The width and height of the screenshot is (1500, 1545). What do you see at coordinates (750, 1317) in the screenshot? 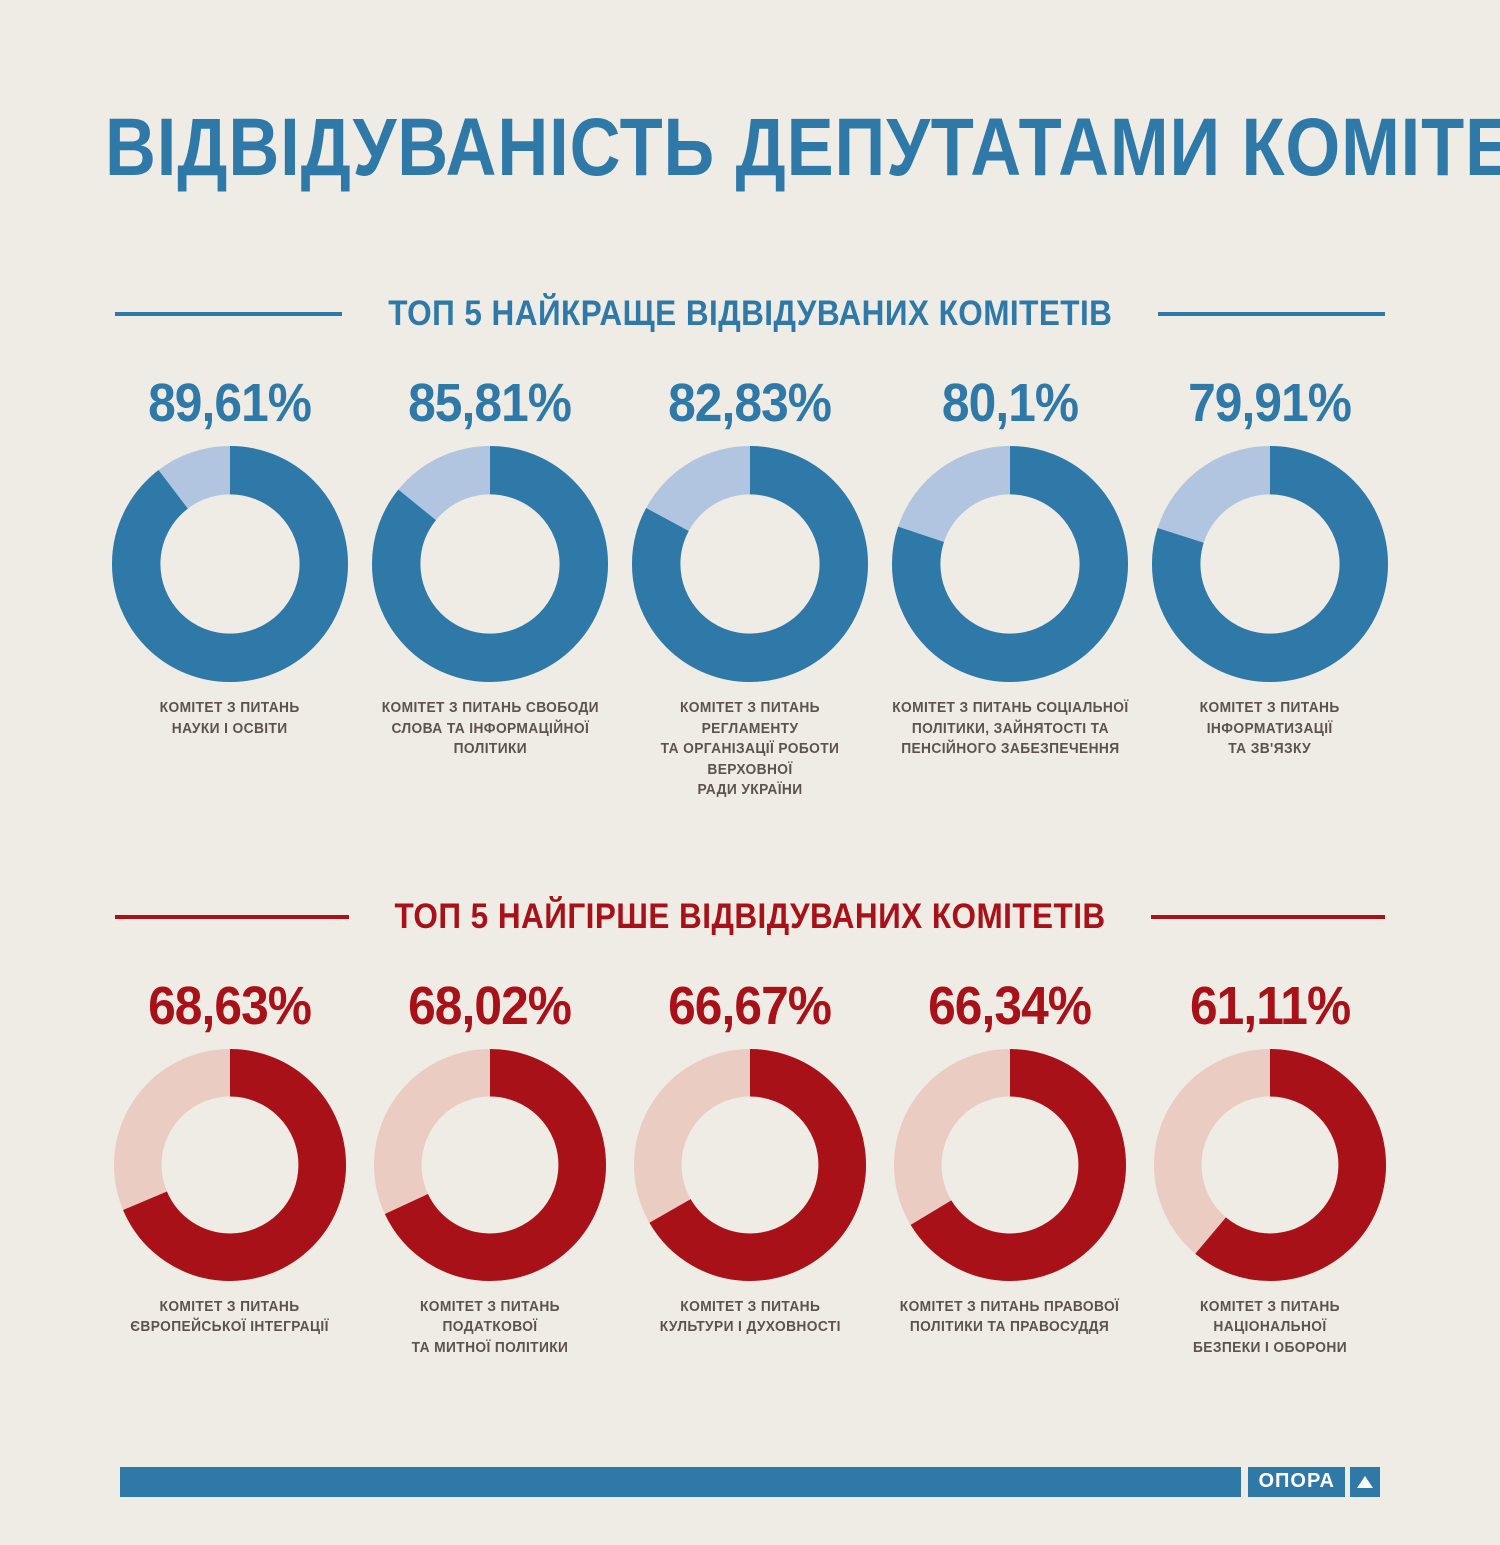
I see `committee-name-label: КОМІТЕТ З ПИТАНЬ КУЛЬТУРИ І ДУХОВНОСТІ` at bounding box center [750, 1317].